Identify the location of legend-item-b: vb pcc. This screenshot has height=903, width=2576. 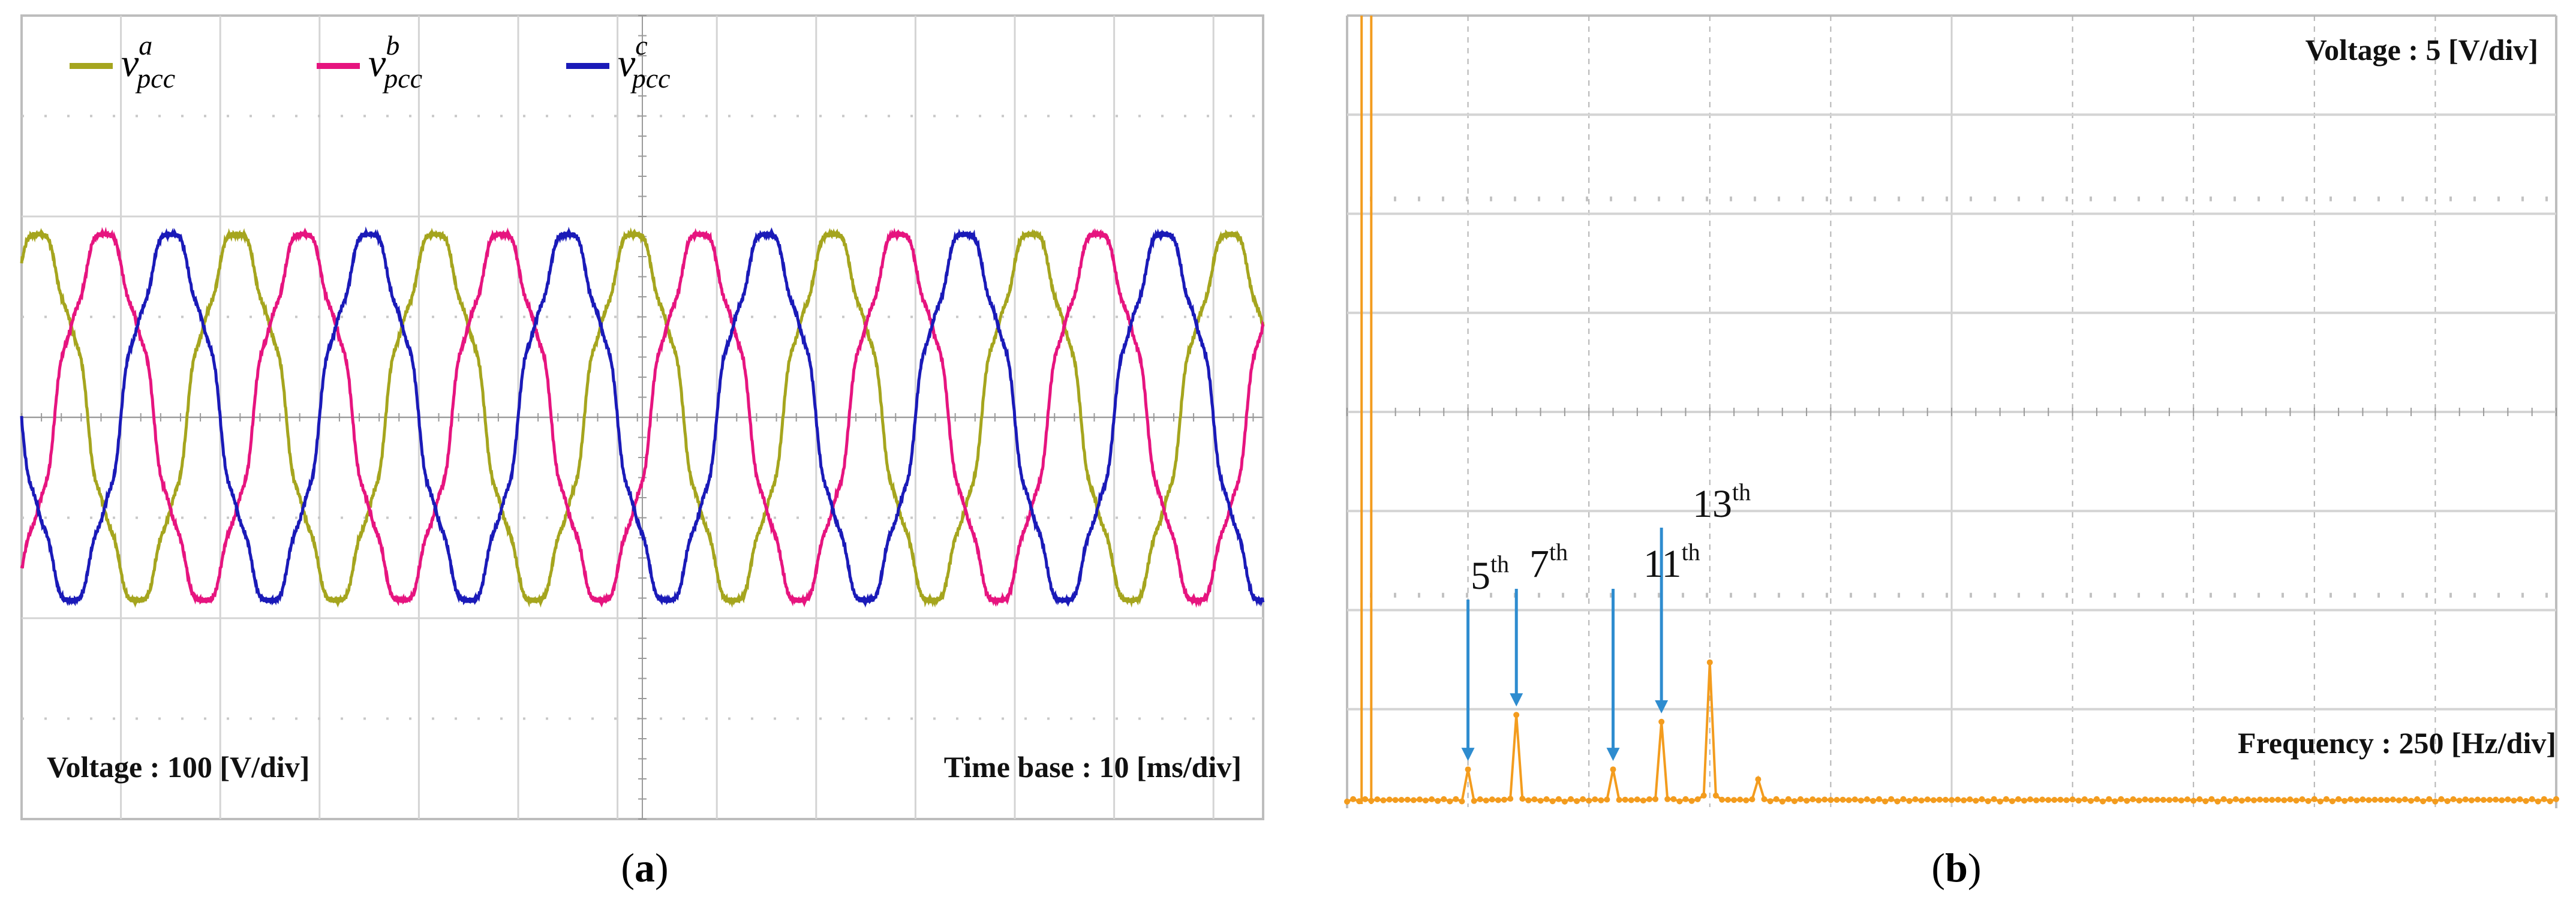
(369, 62).